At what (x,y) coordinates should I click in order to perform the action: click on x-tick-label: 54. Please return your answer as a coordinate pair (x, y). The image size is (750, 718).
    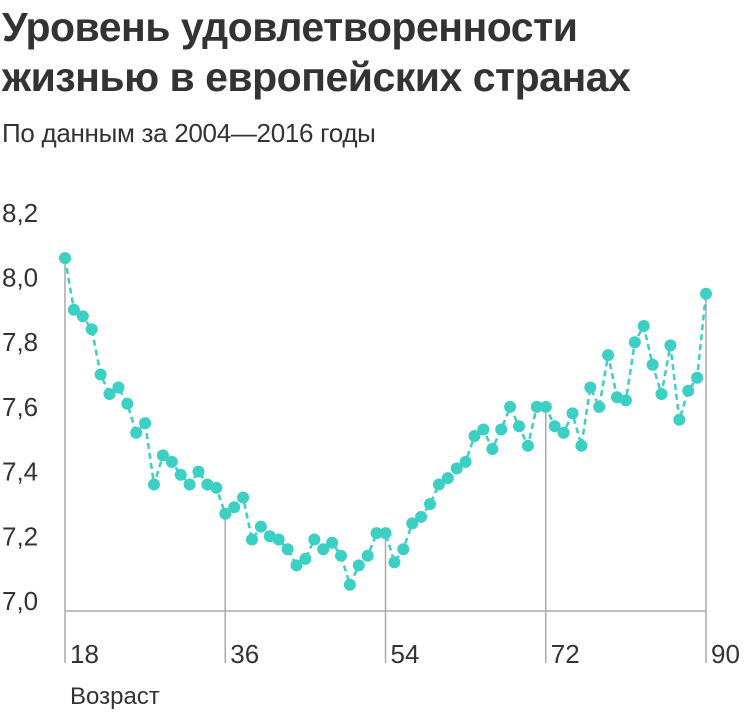
    Looking at the image, I should click on (405, 654).